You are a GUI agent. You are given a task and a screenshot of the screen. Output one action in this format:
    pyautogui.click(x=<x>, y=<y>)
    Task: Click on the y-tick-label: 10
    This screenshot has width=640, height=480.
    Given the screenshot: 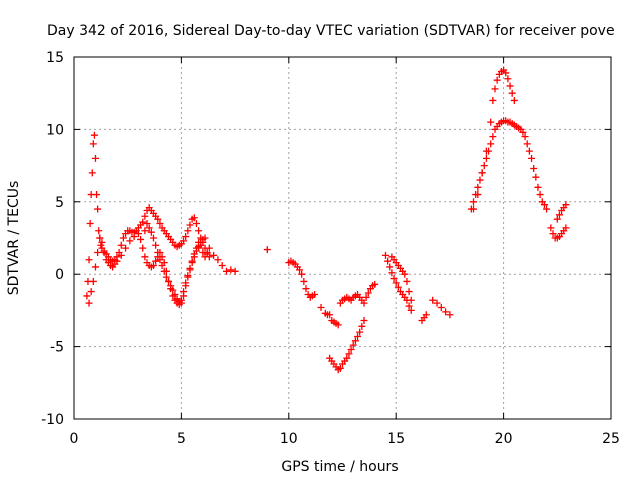 What is the action you would take?
    pyautogui.click(x=55, y=130)
    